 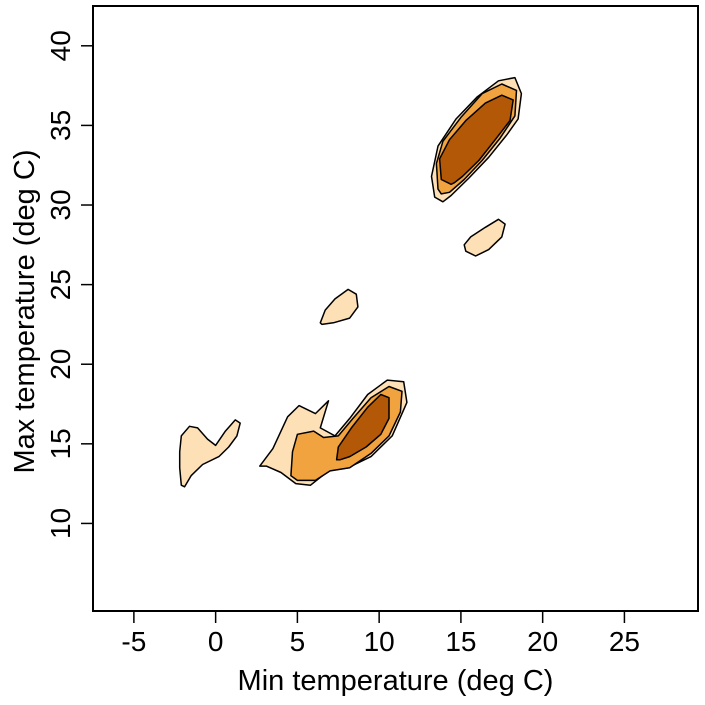 I want to click on y-axis: 10 15 20 25 30 35 40, so click(x=69, y=284).